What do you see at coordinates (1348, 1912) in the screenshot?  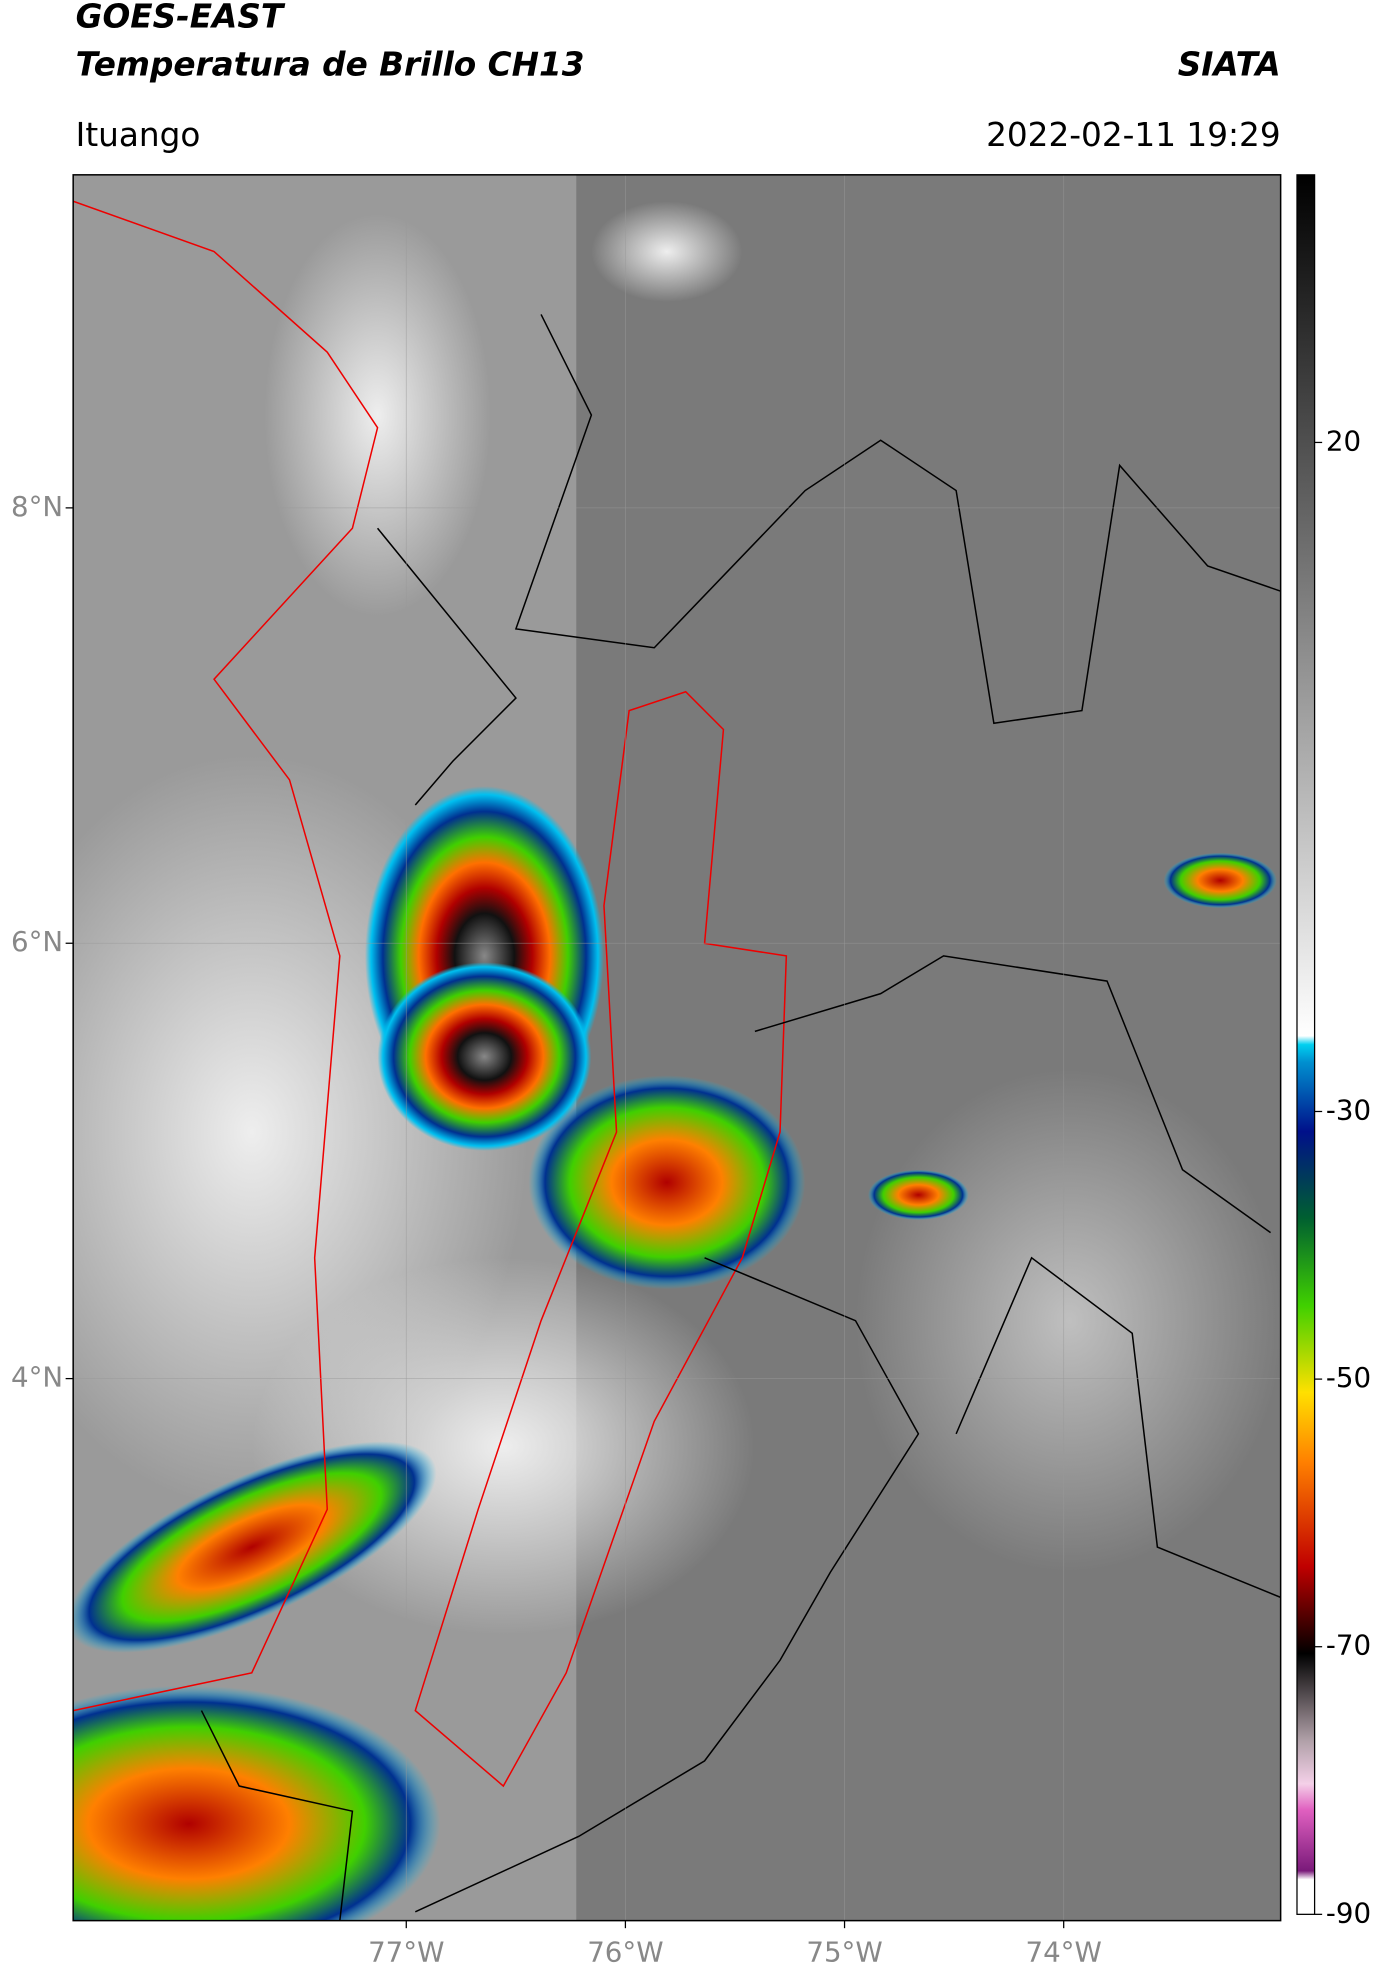 I see `colorbar-tick-label: -90` at bounding box center [1348, 1912].